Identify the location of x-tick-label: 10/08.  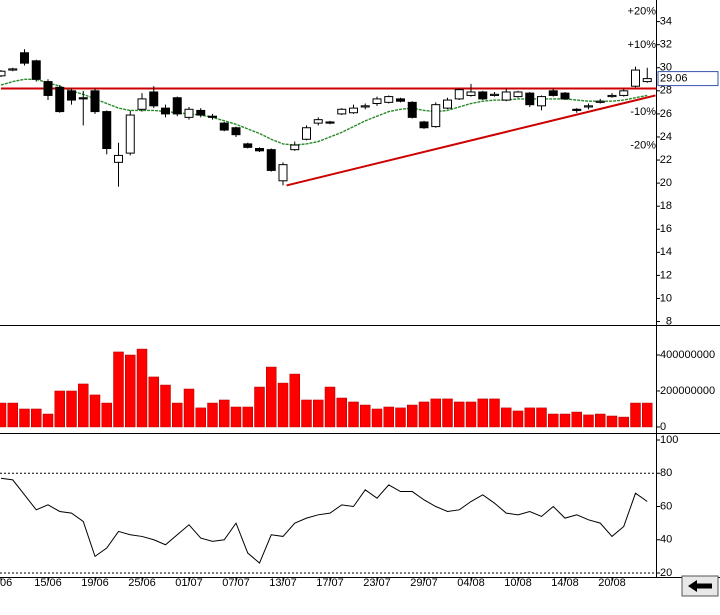
(518, 583).